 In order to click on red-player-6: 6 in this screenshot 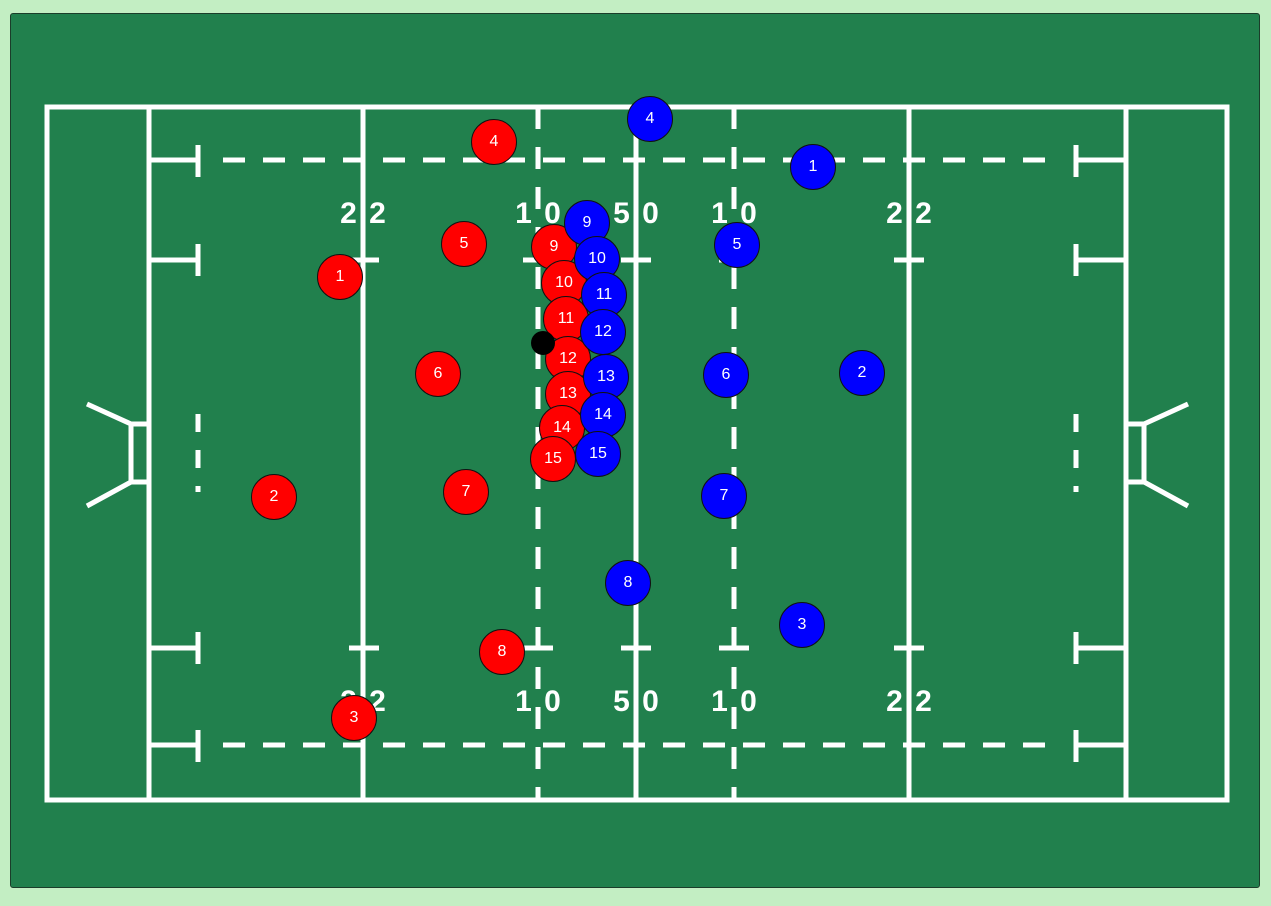, I will do `click(438, 374)`.